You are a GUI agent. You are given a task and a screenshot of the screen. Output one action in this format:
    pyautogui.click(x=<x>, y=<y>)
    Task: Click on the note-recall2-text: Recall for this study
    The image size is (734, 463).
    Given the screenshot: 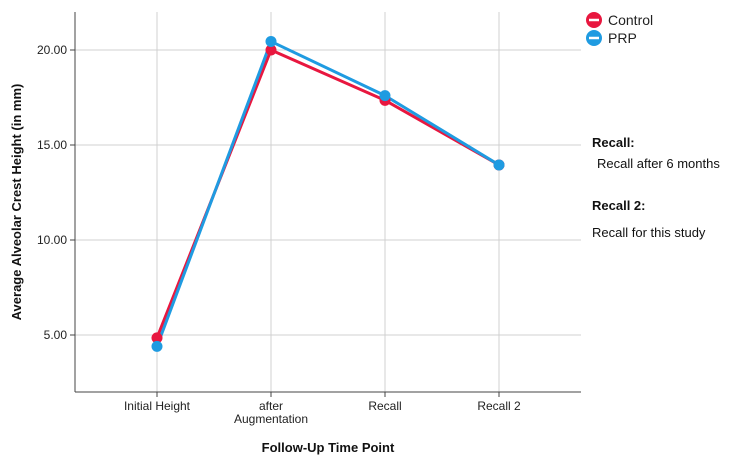 What is the action you would take?
    pyautogui.click(x=649, y=232)
    